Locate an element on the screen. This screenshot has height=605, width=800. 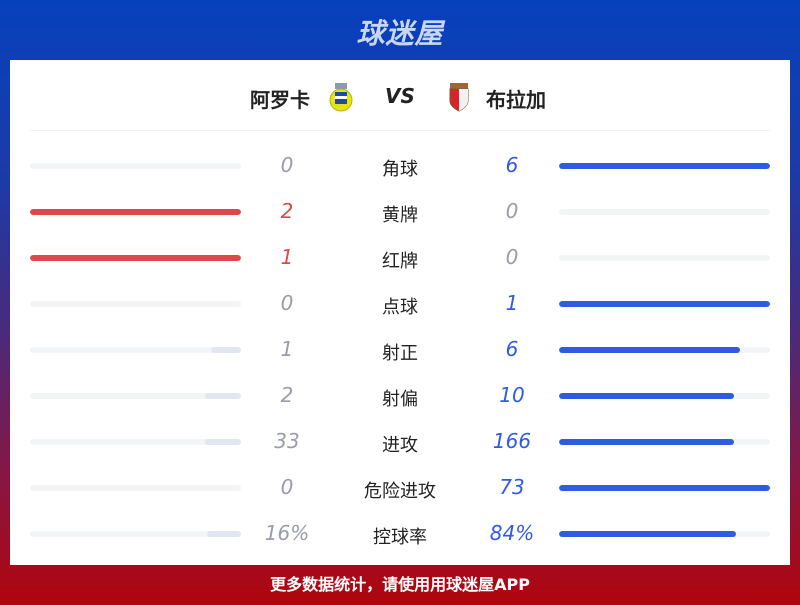
stat-label: 角球 is located at coordinates (400, 169).